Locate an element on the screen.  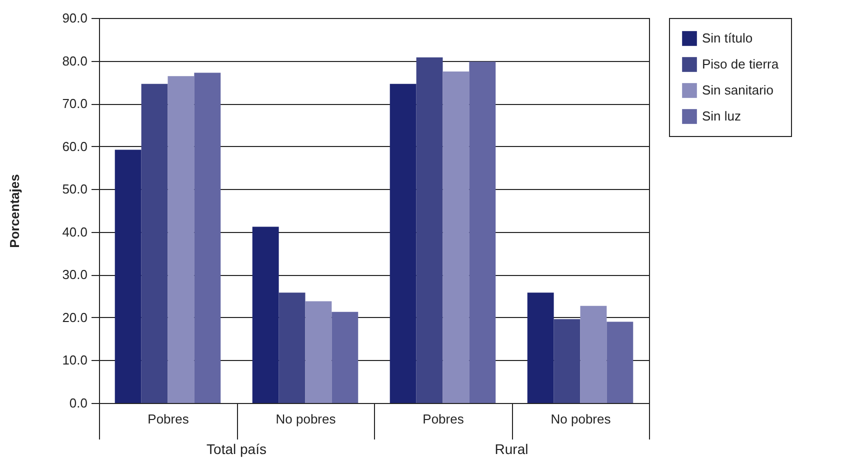
text: Rural is located at coordinates (511, 449).